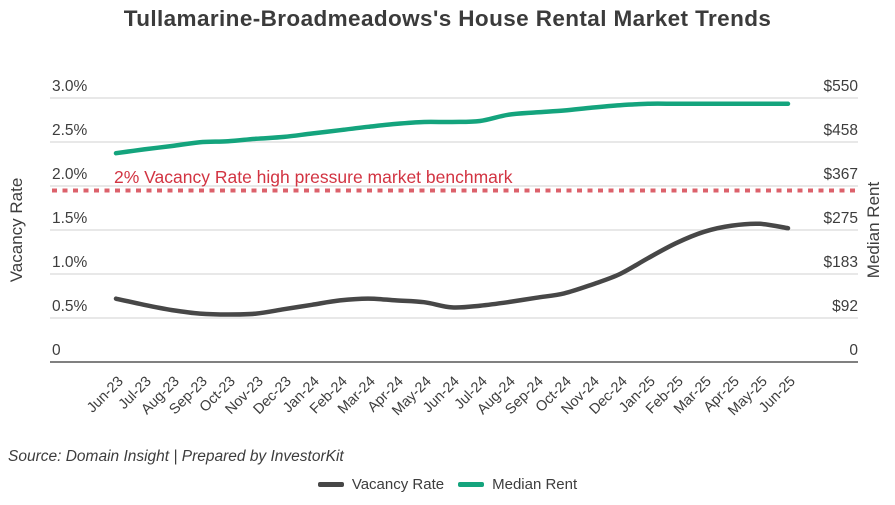 The width and height of the screenshot is (895, 505). I want to click on right-axis-tick-label: $275, so click(841, 218).